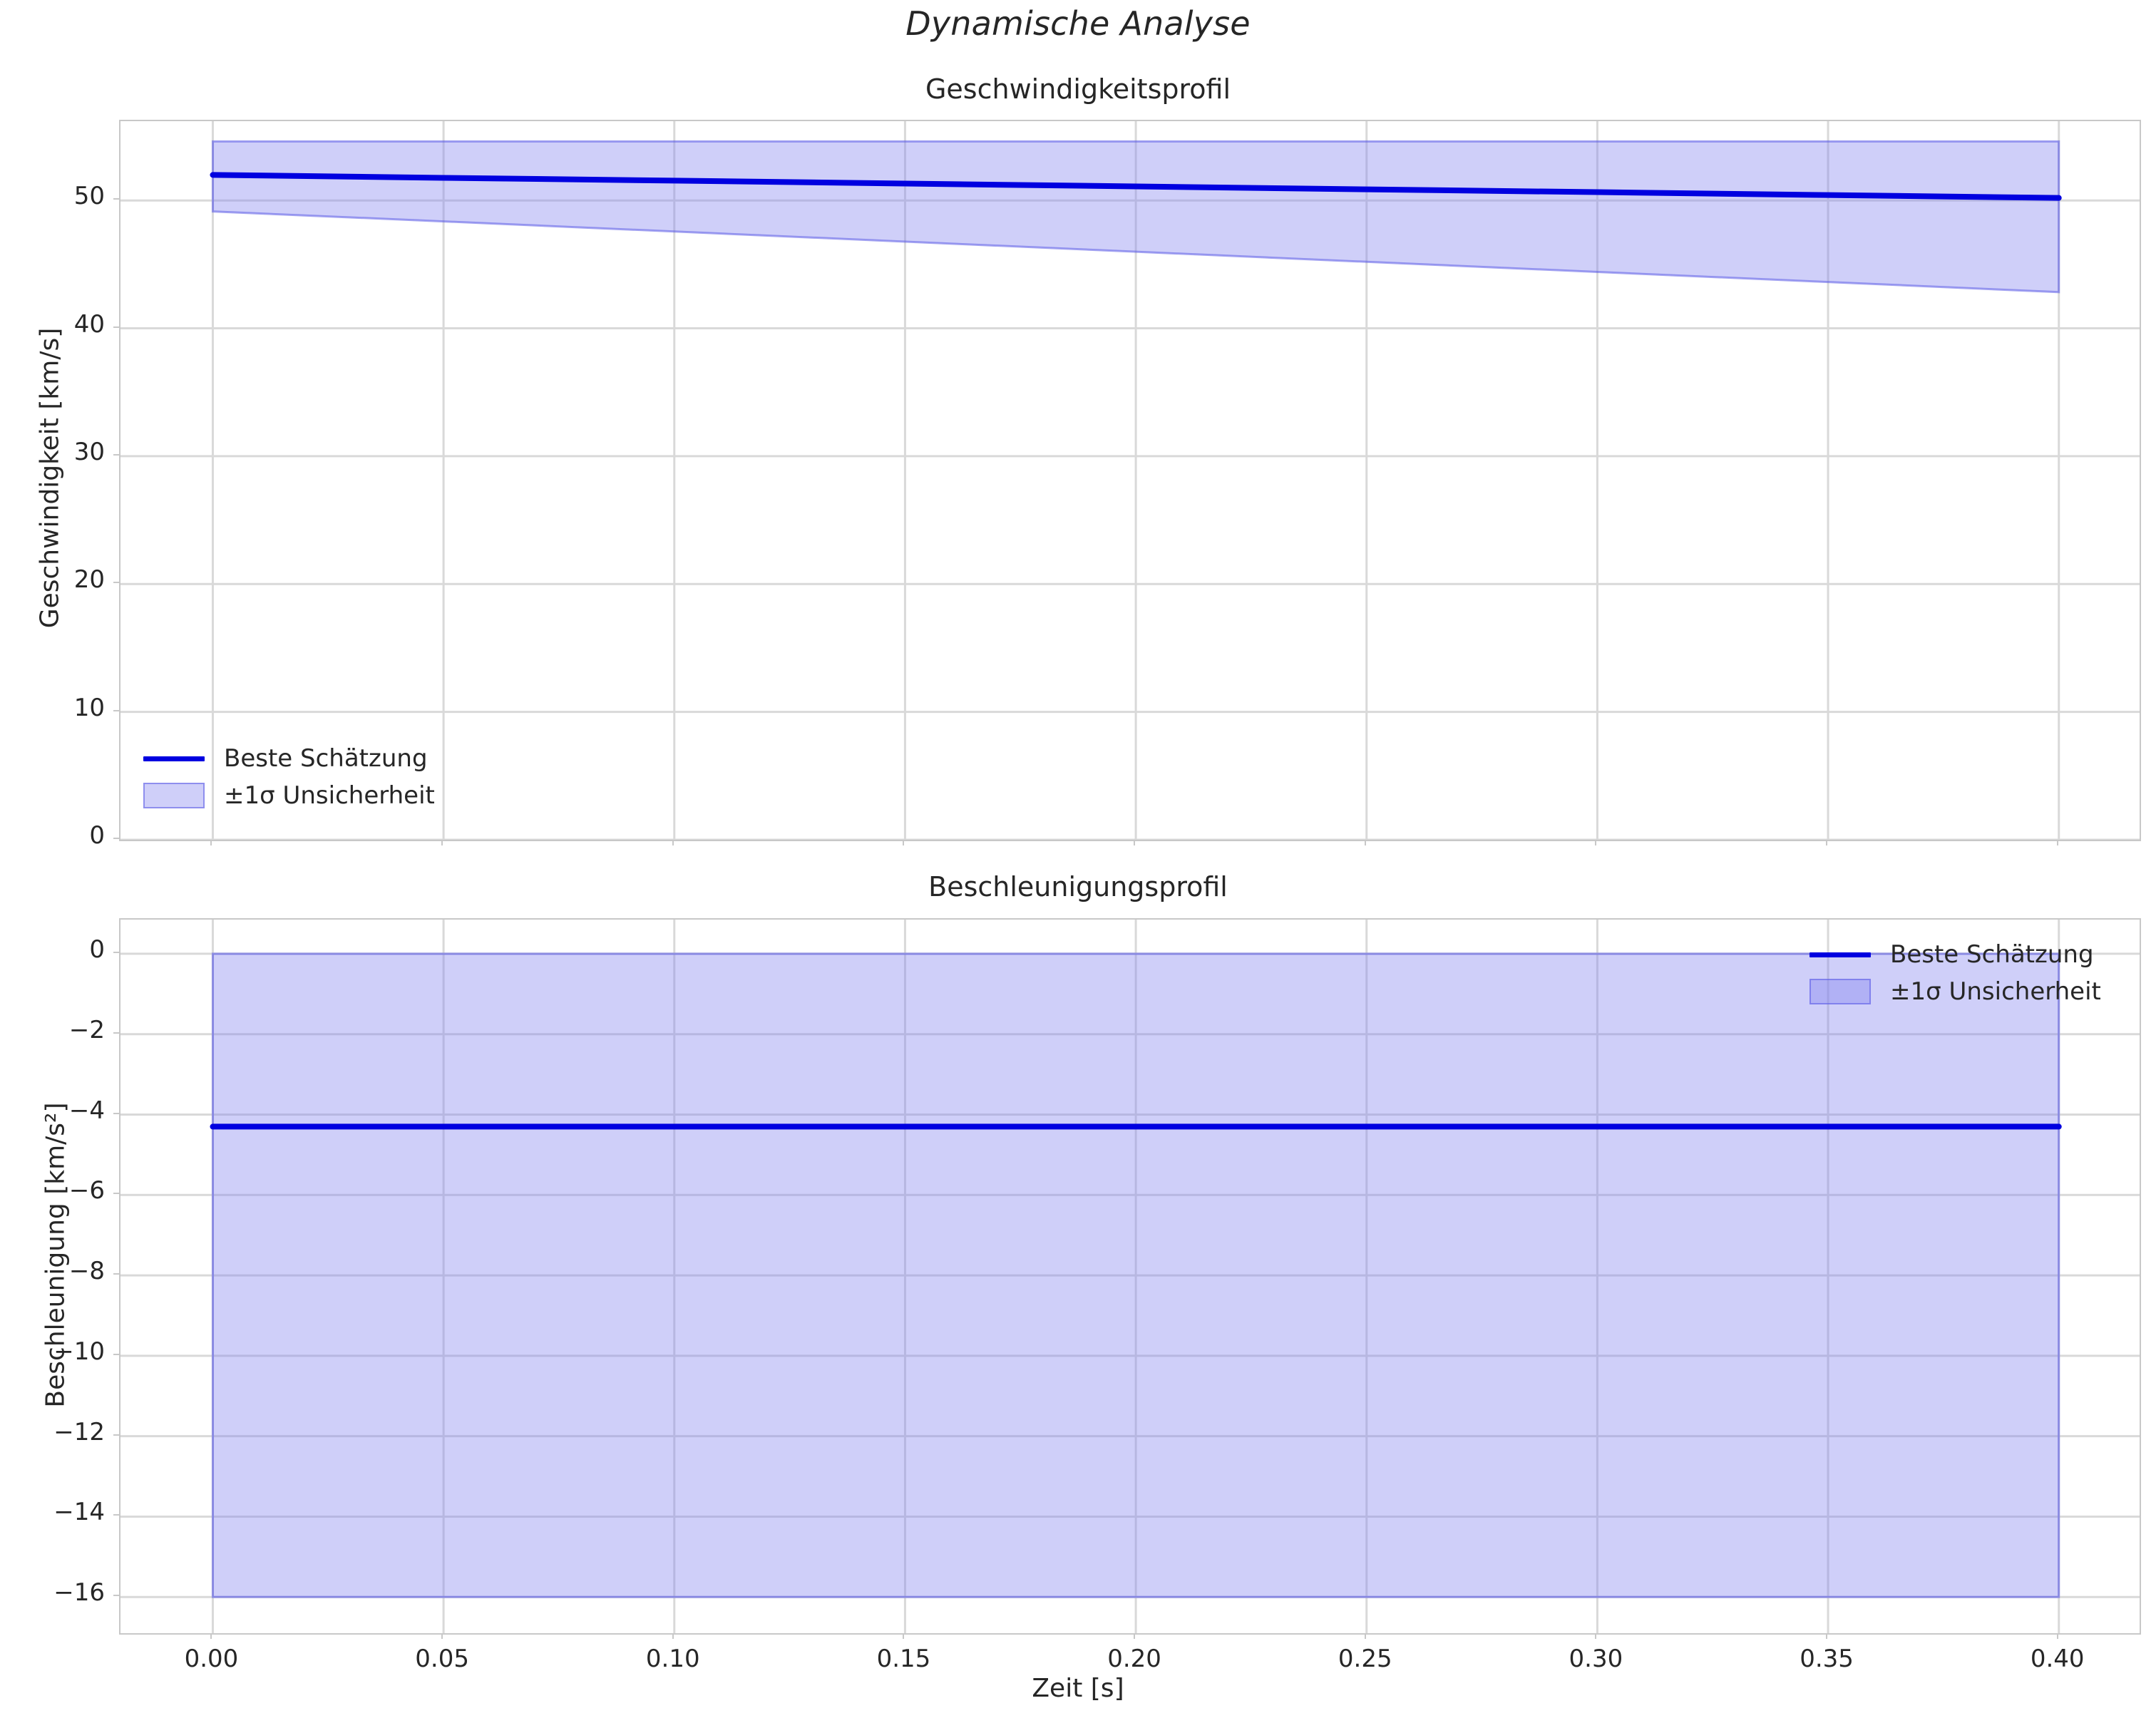  What do you see at coordinates (89, 324) in the screenshot?
I see `ytick-label: 40` at bounding box center [89, 324].